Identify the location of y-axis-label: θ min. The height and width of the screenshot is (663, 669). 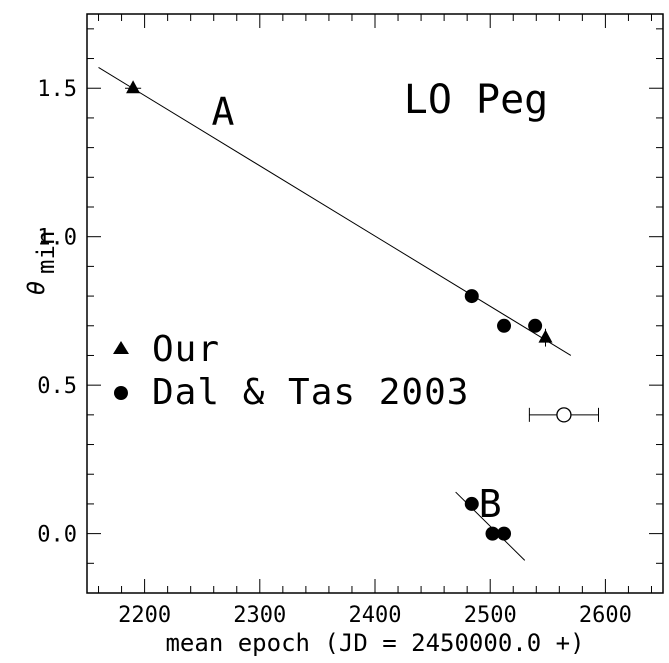
(41, 263).